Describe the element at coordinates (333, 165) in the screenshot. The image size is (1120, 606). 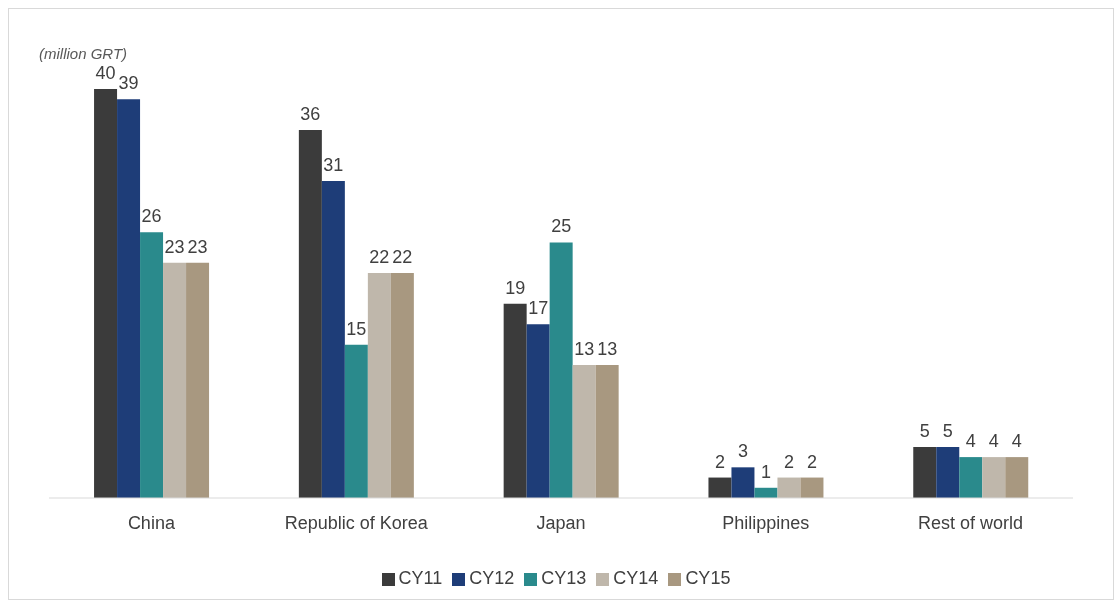
I see `data-label: 31` at that location.